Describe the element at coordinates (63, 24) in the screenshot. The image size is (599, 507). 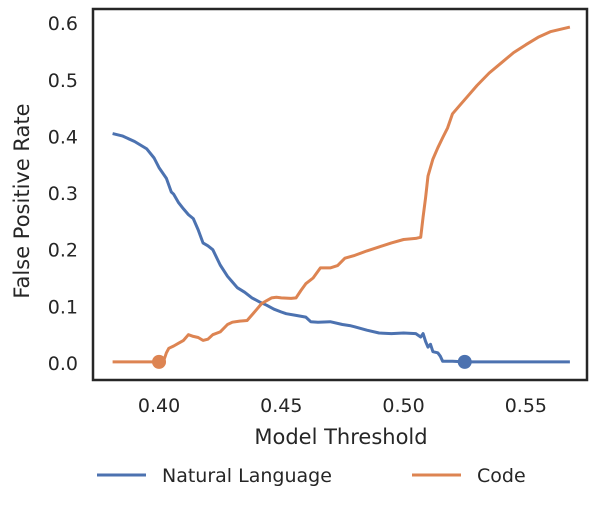
I see `y-tick-label: 0.6` at that location.